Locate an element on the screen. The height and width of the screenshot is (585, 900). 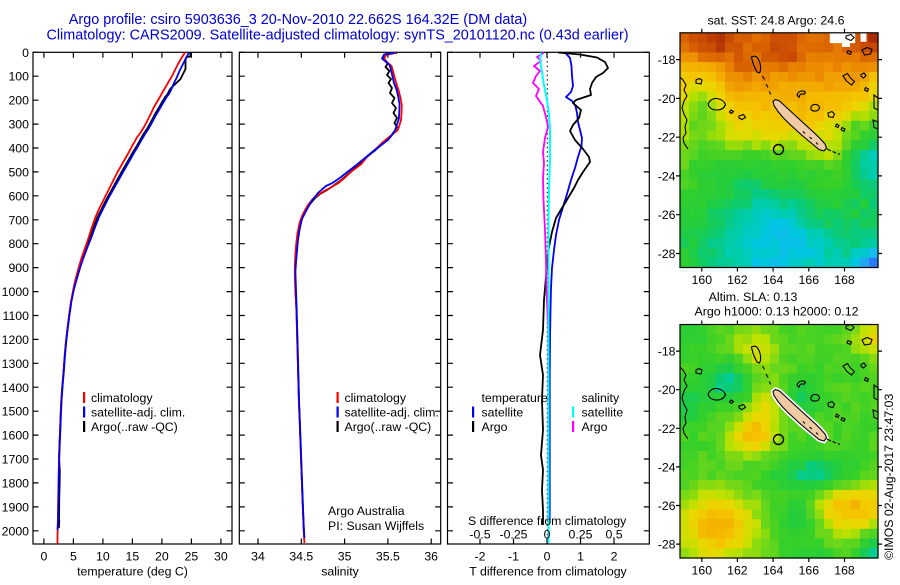
svg-text: 100 is located at coordinates (18, 77).